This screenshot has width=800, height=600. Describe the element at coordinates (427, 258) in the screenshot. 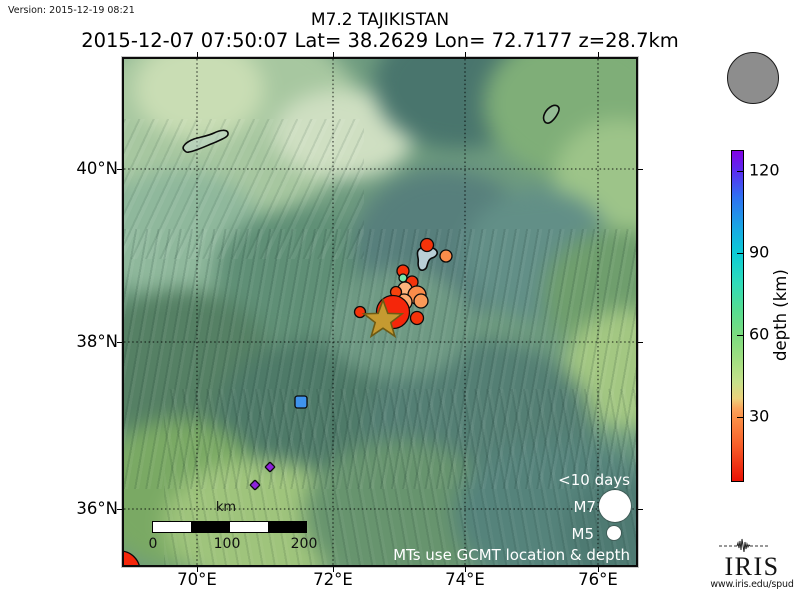

I see `lake-karakul-outline` at that location.